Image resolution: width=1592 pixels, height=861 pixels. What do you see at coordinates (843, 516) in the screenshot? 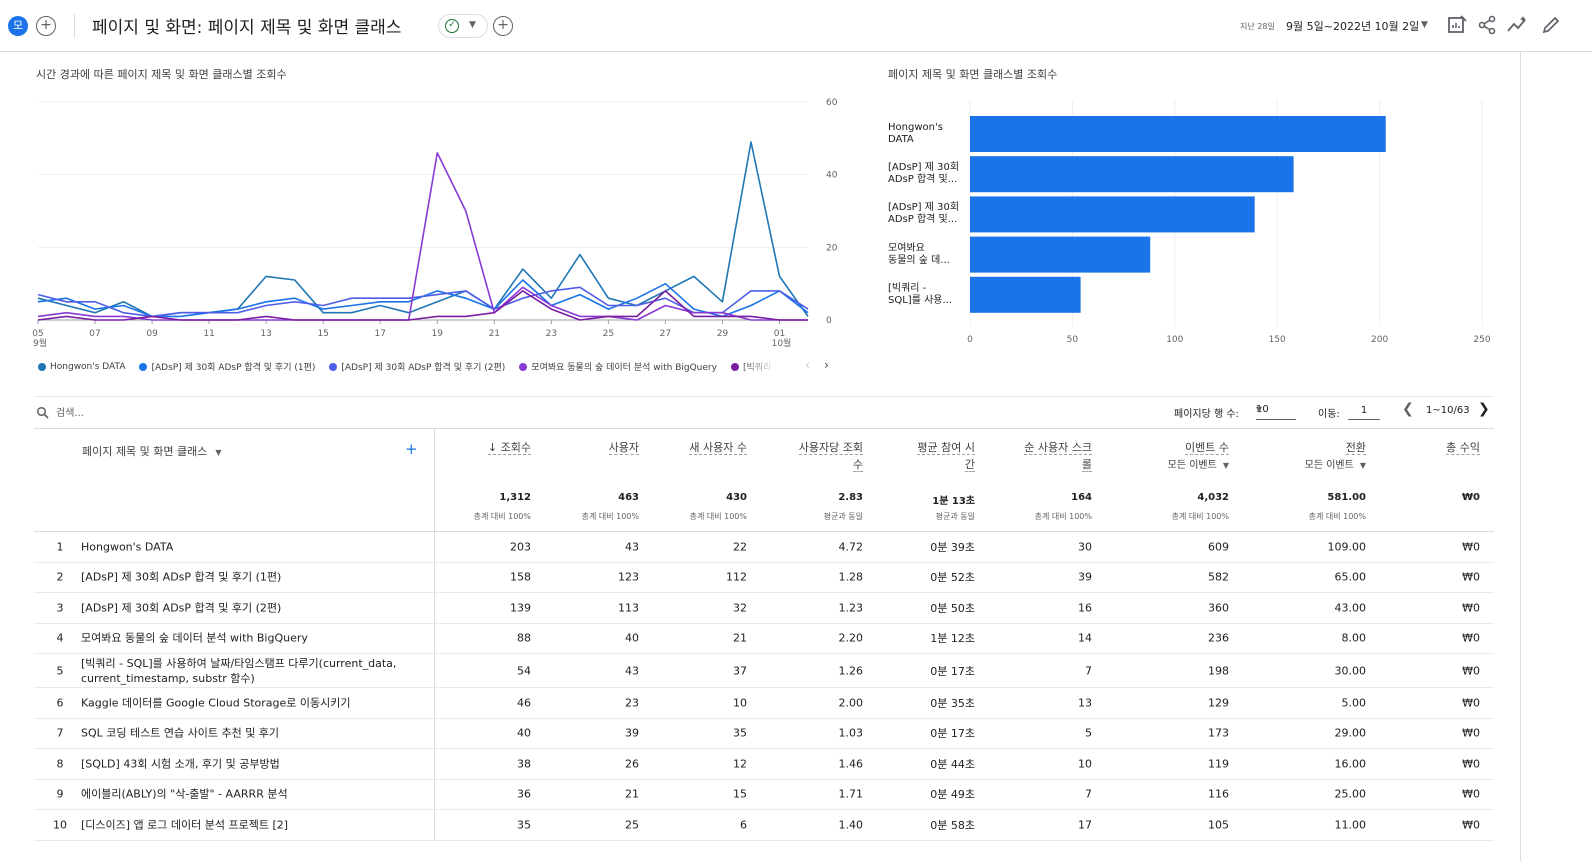
I see `metric-total-percent: 평균과 동일` at bounding box center [843, 516].